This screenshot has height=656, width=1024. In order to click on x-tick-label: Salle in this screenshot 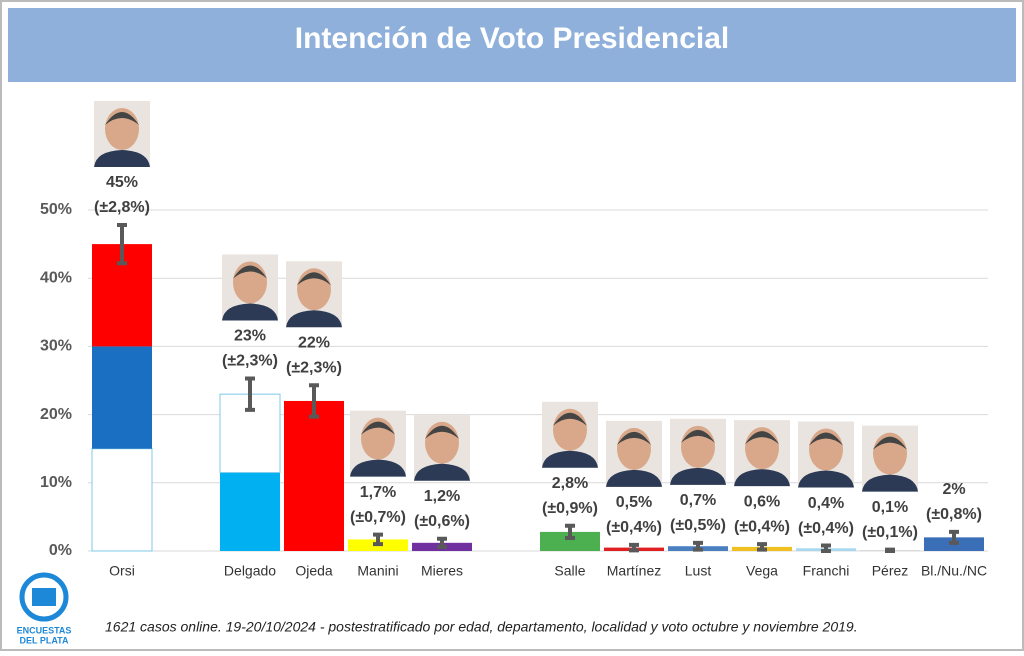, I will do `click(569, 571)`.